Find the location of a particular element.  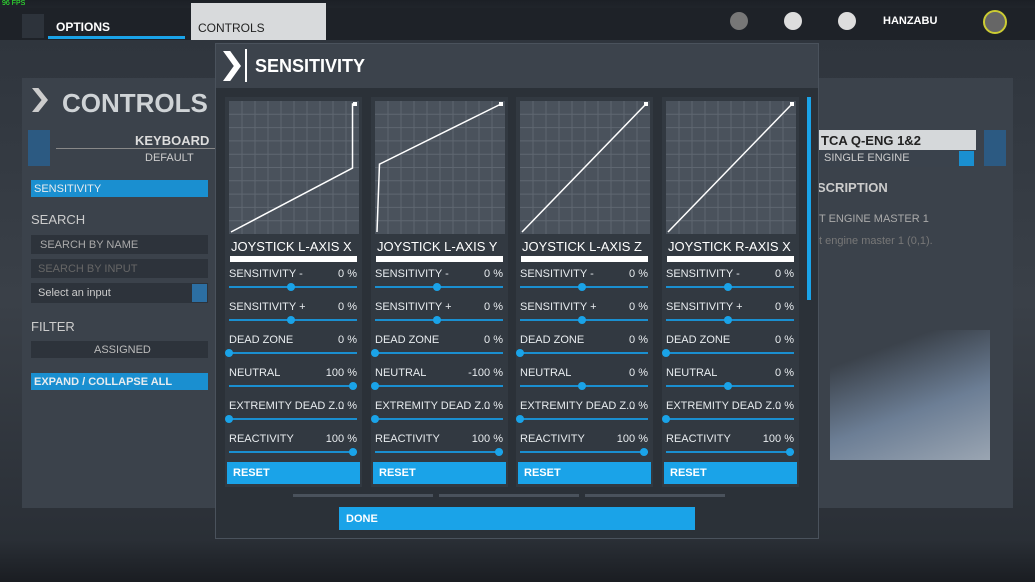

sidebar-title: CONTROLS is located at coordinates (135, 103).